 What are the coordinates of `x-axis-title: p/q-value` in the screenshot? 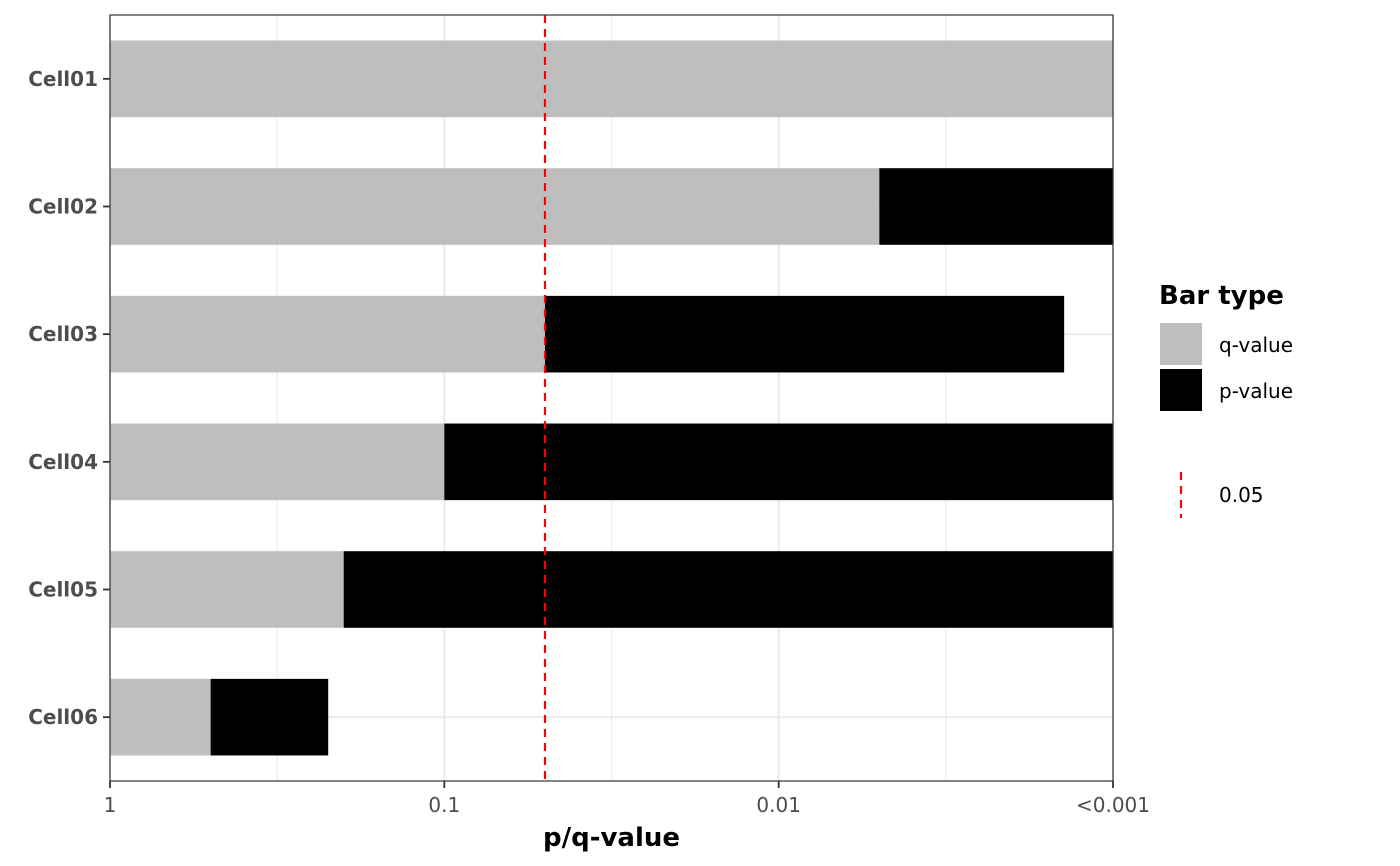 It's located at (611, 838).